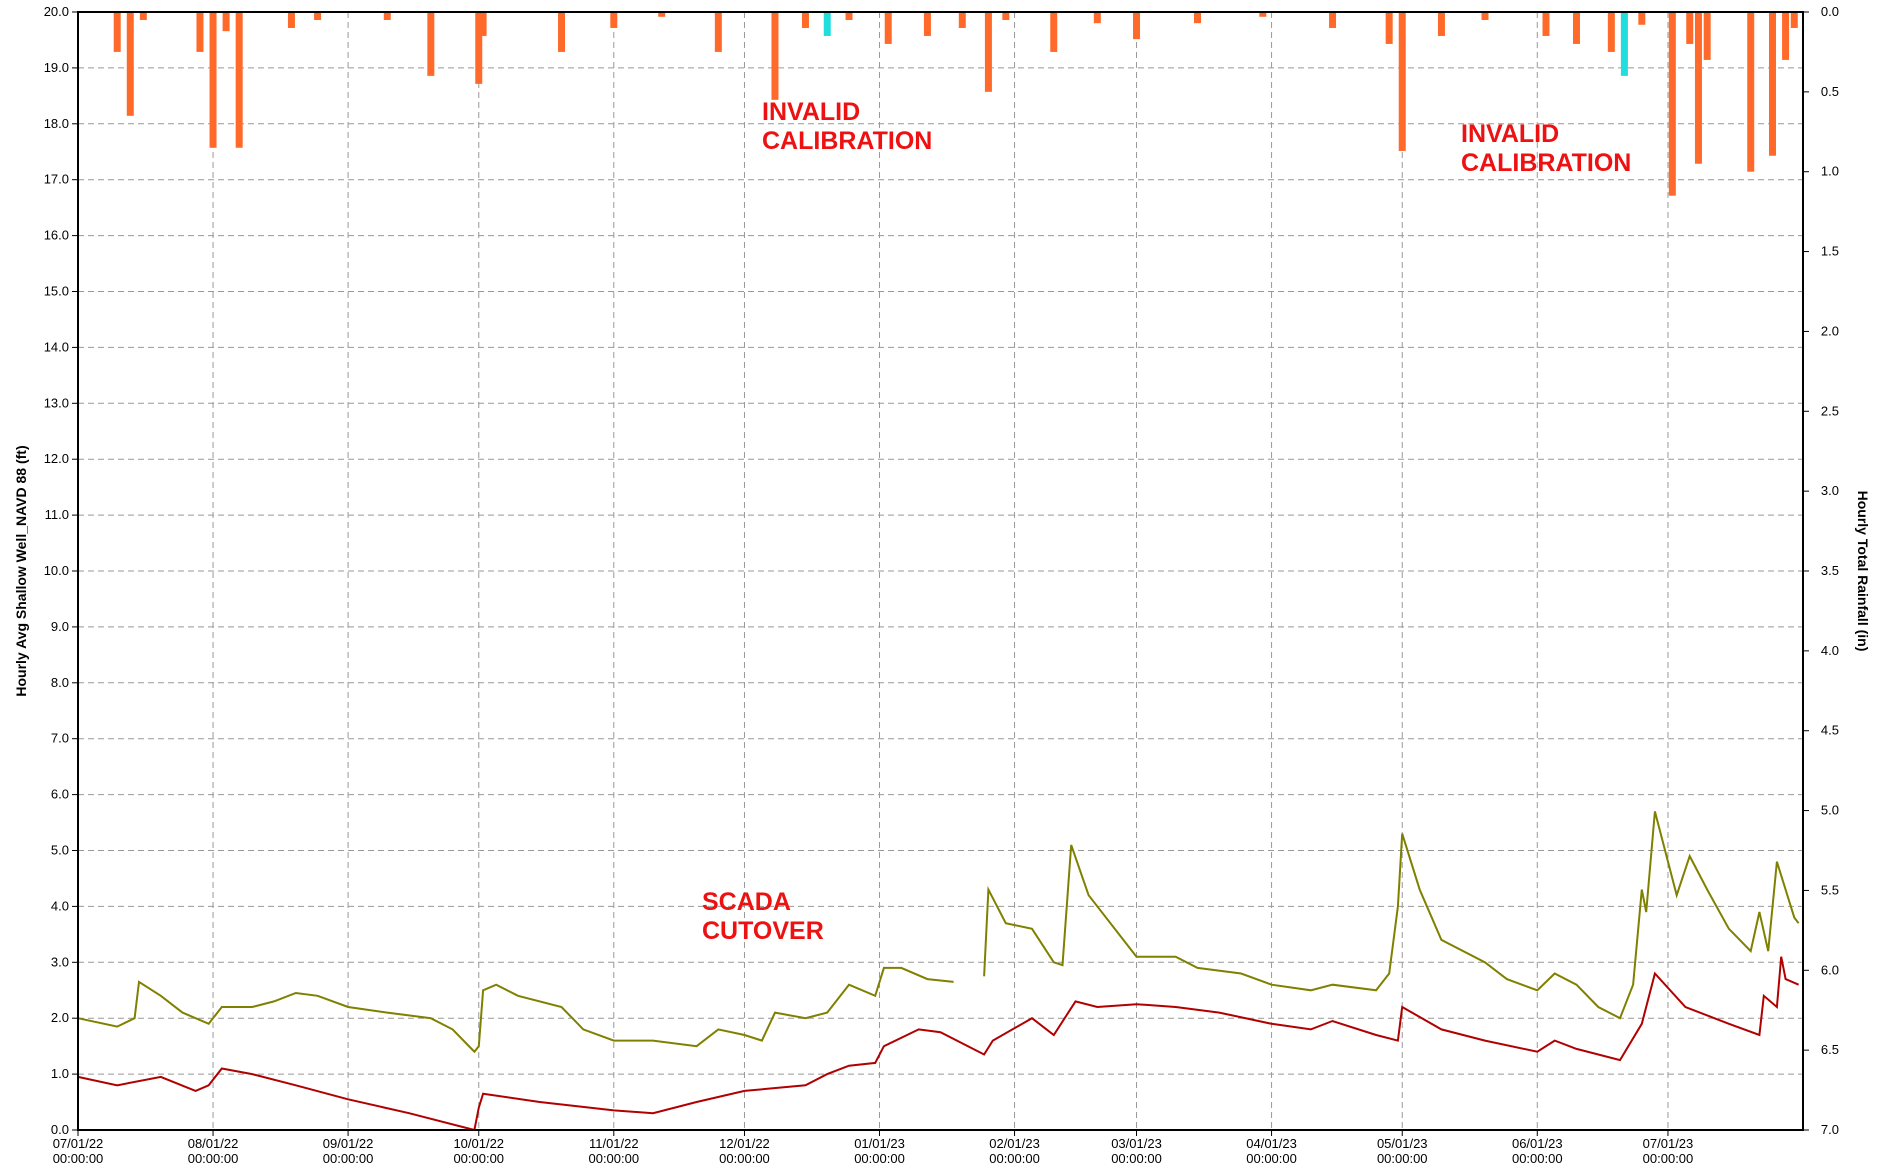 The height and width of the screenshot is (1170, 1879). What do you see at coordinates (60, 626) in the screenshot?
I see `y-tick-label: 9.0` at bounding box center [60, 626].